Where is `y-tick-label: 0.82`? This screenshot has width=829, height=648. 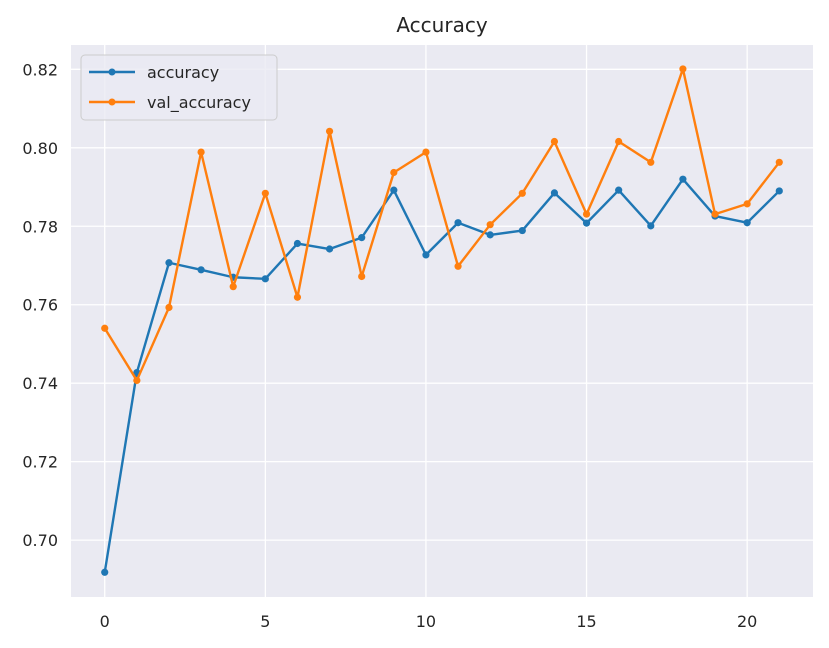
y-tick-label: 0.82 is located at coordinates (40, 69).